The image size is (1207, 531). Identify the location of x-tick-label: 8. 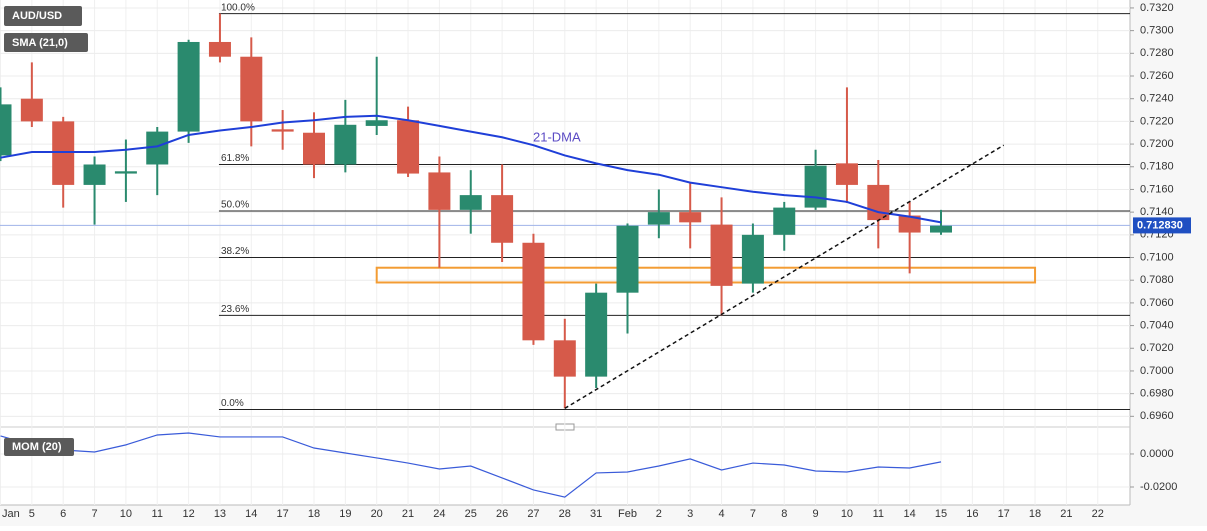
(784, 514).